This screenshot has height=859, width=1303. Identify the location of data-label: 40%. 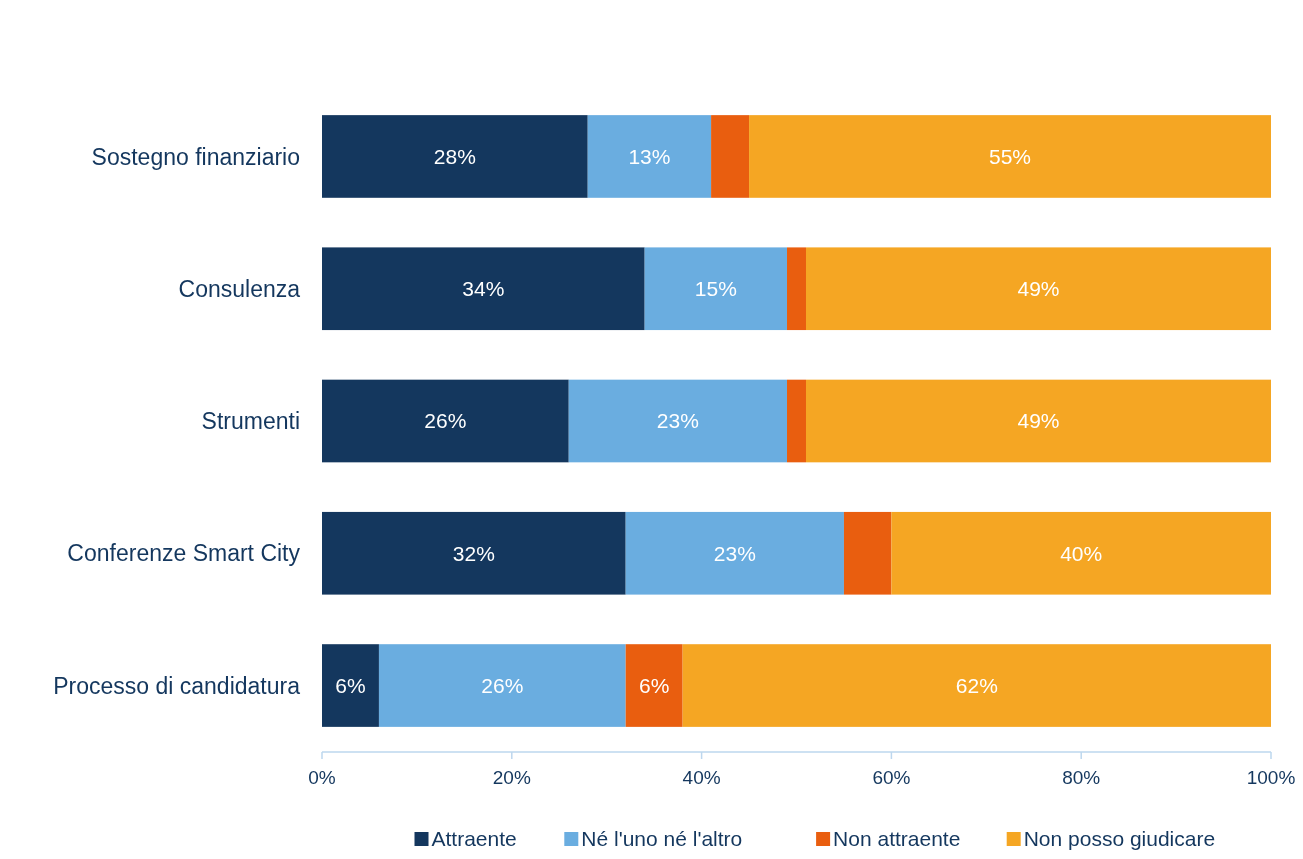
(1081, 553).